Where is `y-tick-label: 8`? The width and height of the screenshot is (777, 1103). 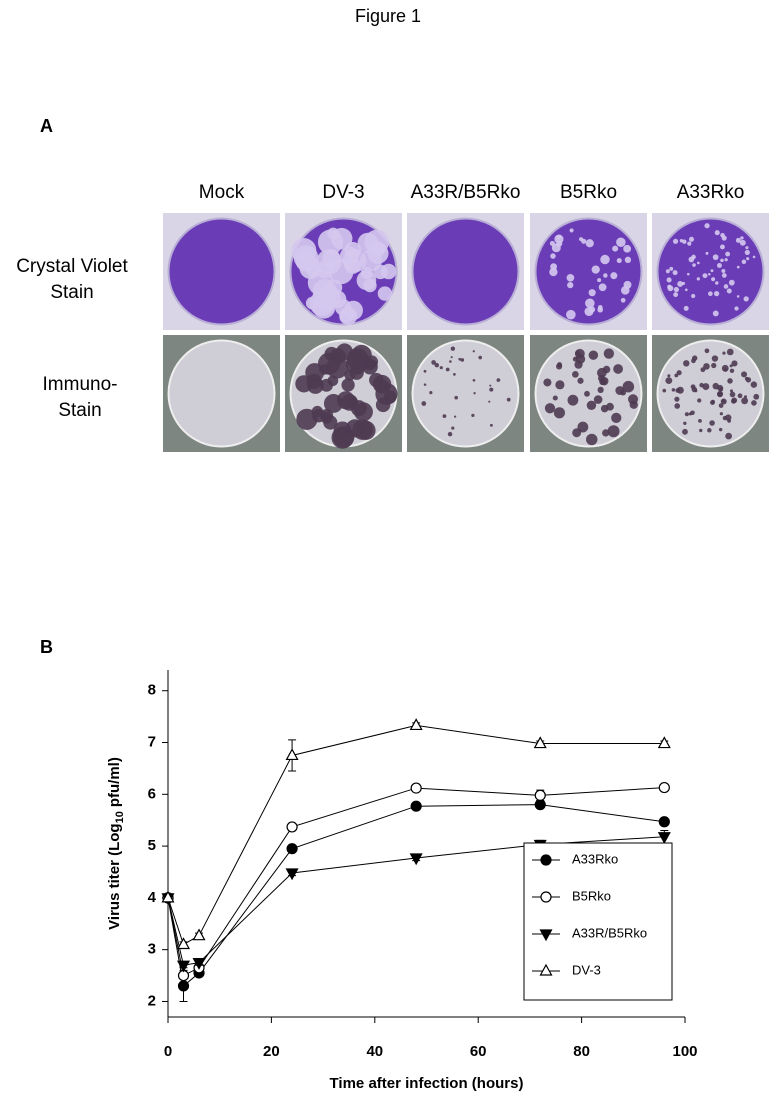 y-tick-label: 8 is located at coordinates (152, 690).